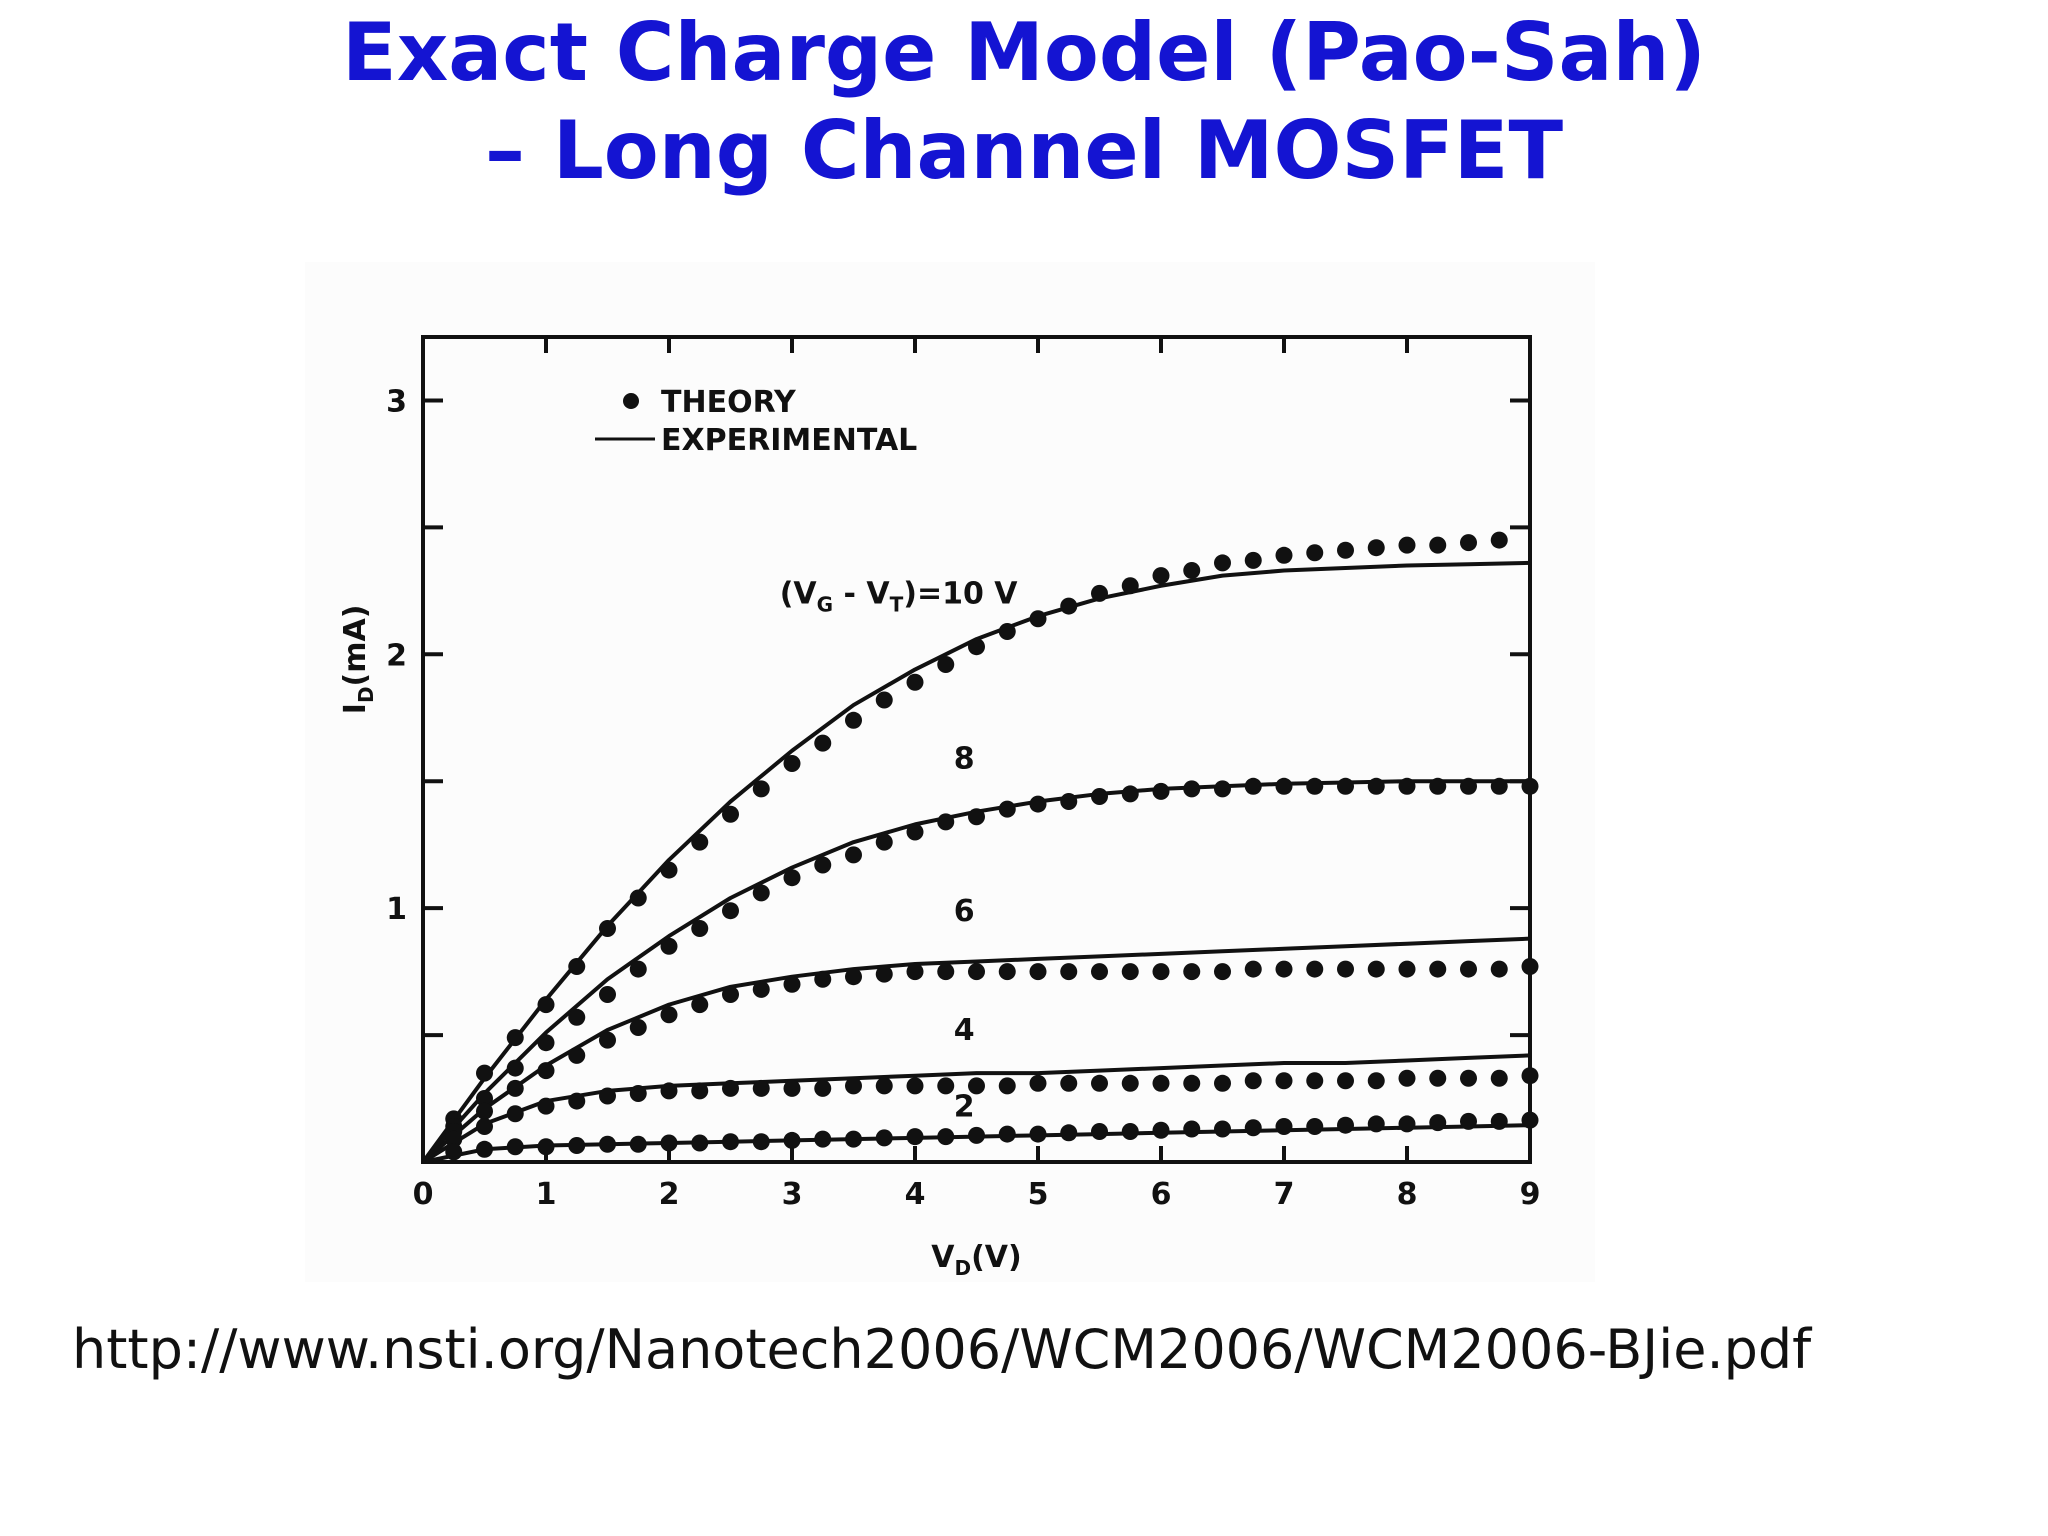 Image resolution: width=2048 pixels, height=1536 pixels. Describe the element at coordinates (396, 909) in the screenshot. I see `y-tick-label: 1` at that location.